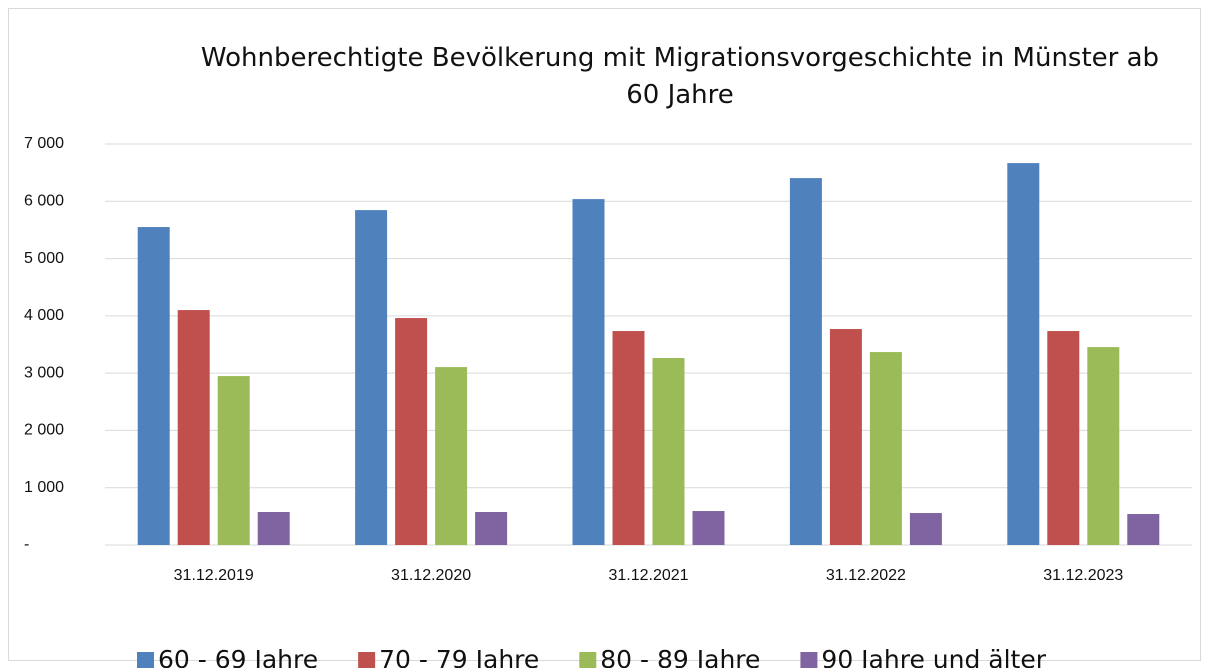 The width and height of the screenshot is (1209, 668). Describe the element at coordinates (866, 575) in the screenshot. I see `x-tick-label: 31.12.2022` at that location.